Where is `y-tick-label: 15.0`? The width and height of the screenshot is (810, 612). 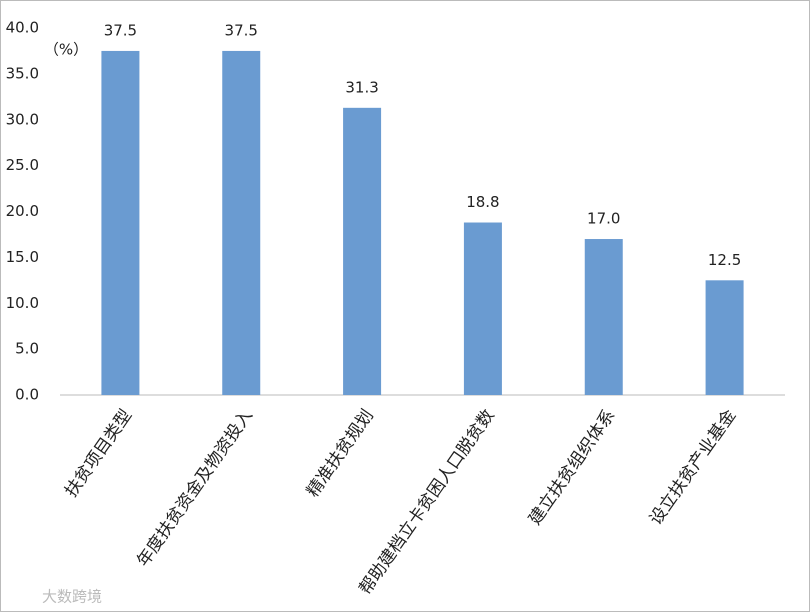 y-tick-label: 15.0 is located at coordinates (22, 257).